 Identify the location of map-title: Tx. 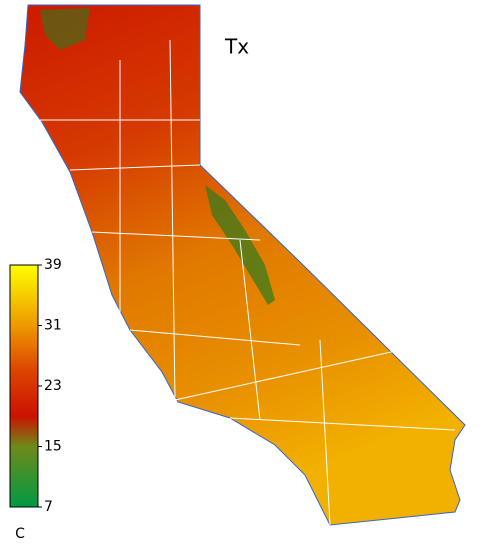
(236, 47).